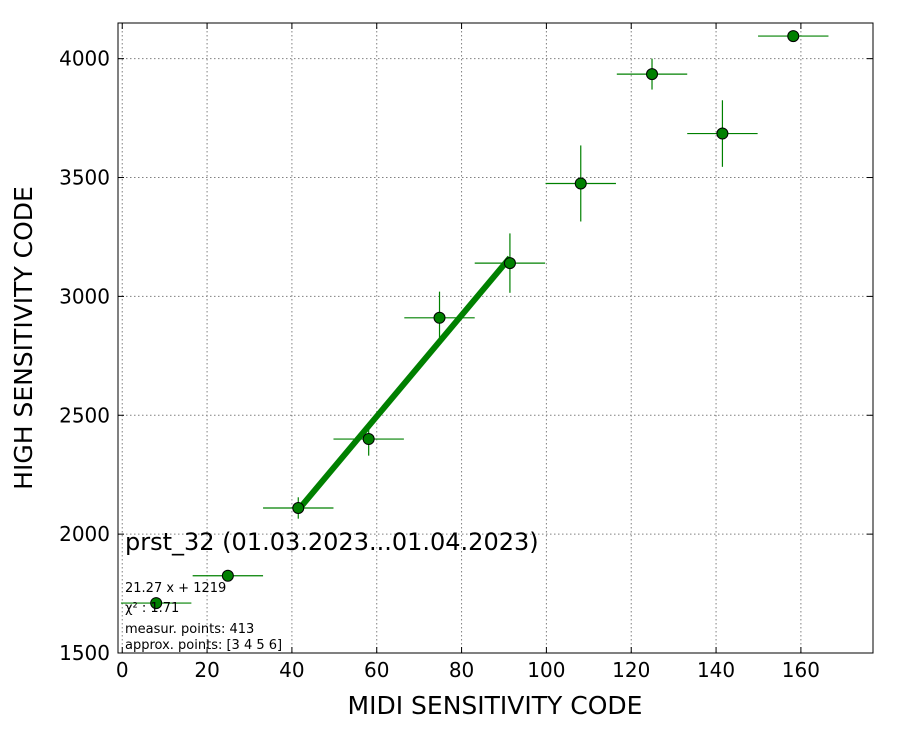 The image size is (900, 750). Describe the element at coordinates (495, 705) in the screenshot. I see `x-axis-label: MIDI SENSITIVITY CODE` at that location.